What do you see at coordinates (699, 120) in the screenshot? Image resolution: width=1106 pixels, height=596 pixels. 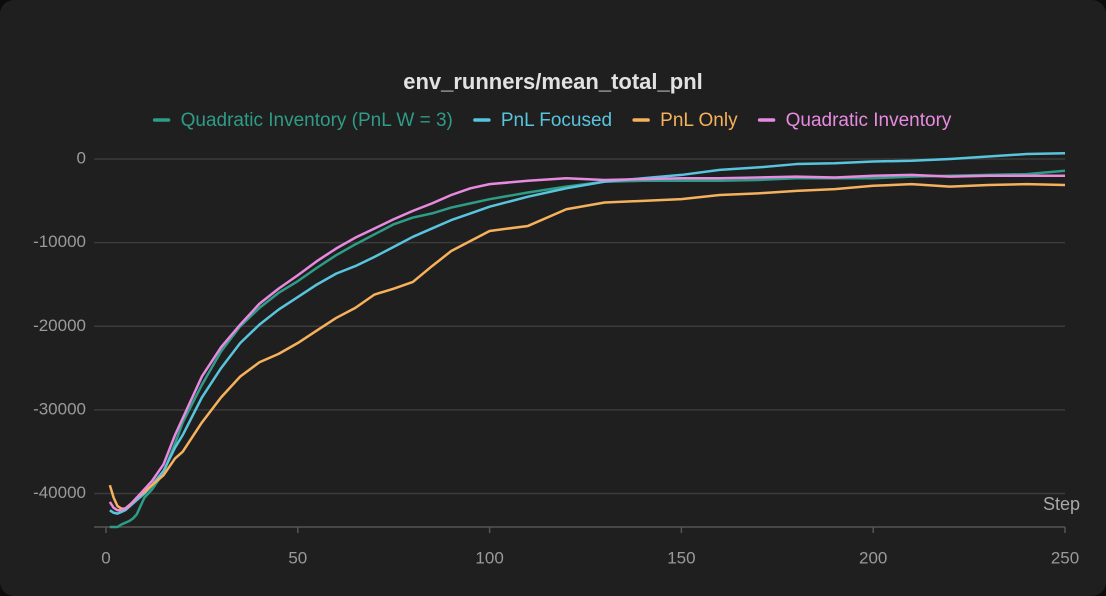 I see `legend-label: PnL Only` at bounding box center [699, 120].